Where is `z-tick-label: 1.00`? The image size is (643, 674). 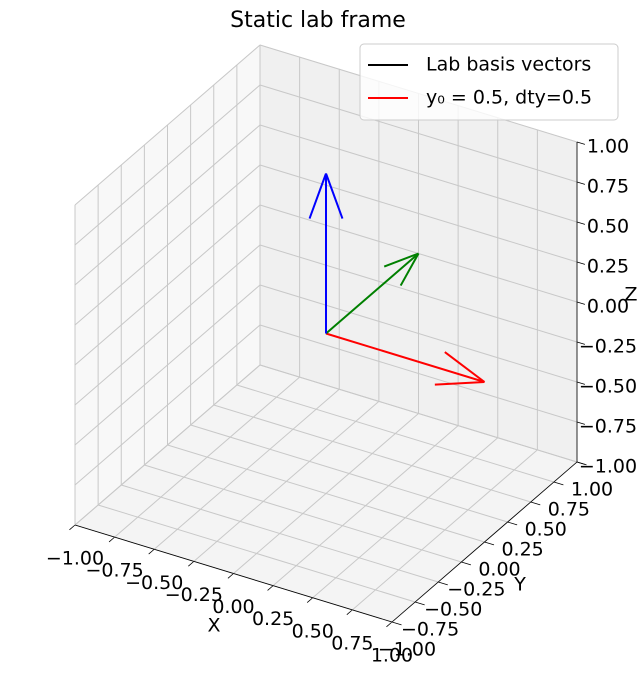
z-tick-label: 1.00 is located at coordinates (608, 147).